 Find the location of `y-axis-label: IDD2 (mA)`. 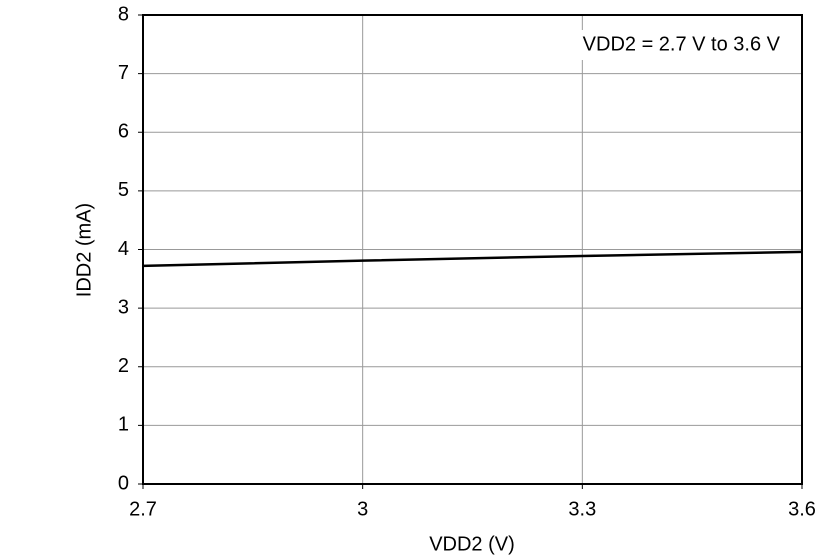

y-axis-label: IDD2 (mA) is located at coordinates (84, 250).